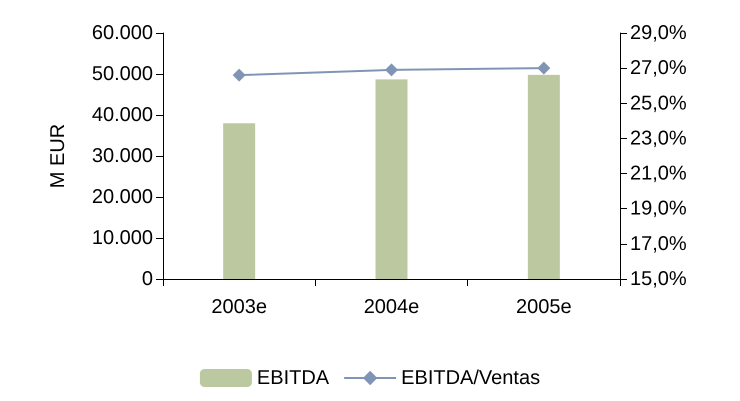 The height and width of the screenshot is (401, 740). Describe the element at coordinates (658, 103) in the screenshot. I see `y2-tick-label: 25,0%` at that location.